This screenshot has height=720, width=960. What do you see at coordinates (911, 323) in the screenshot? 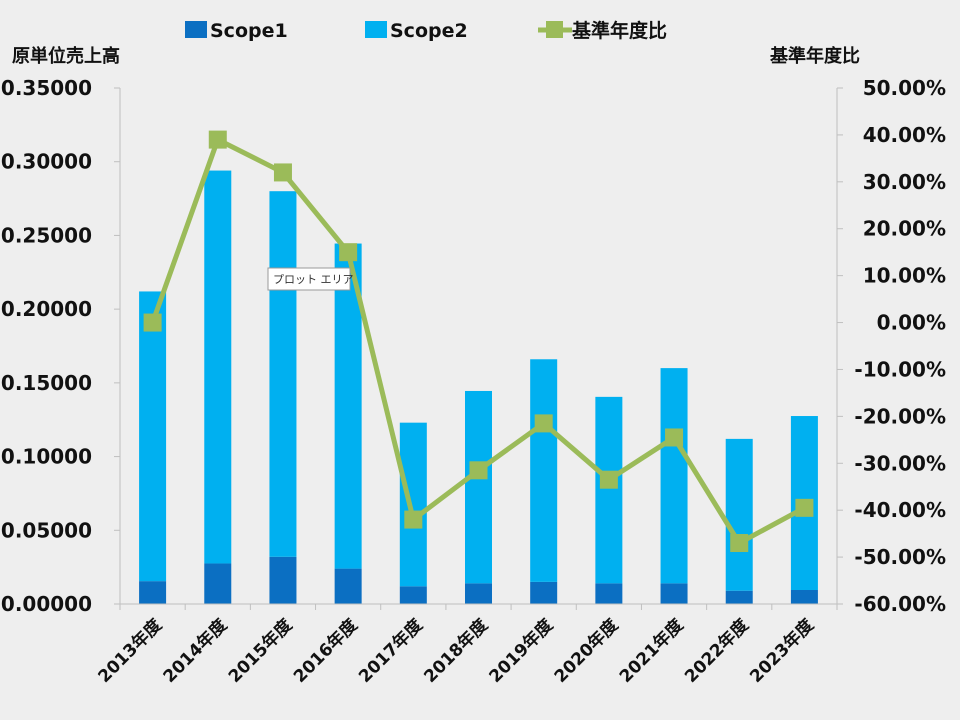
I see `y2-tick-label: 0.00%` at bounding box center [911, 323].